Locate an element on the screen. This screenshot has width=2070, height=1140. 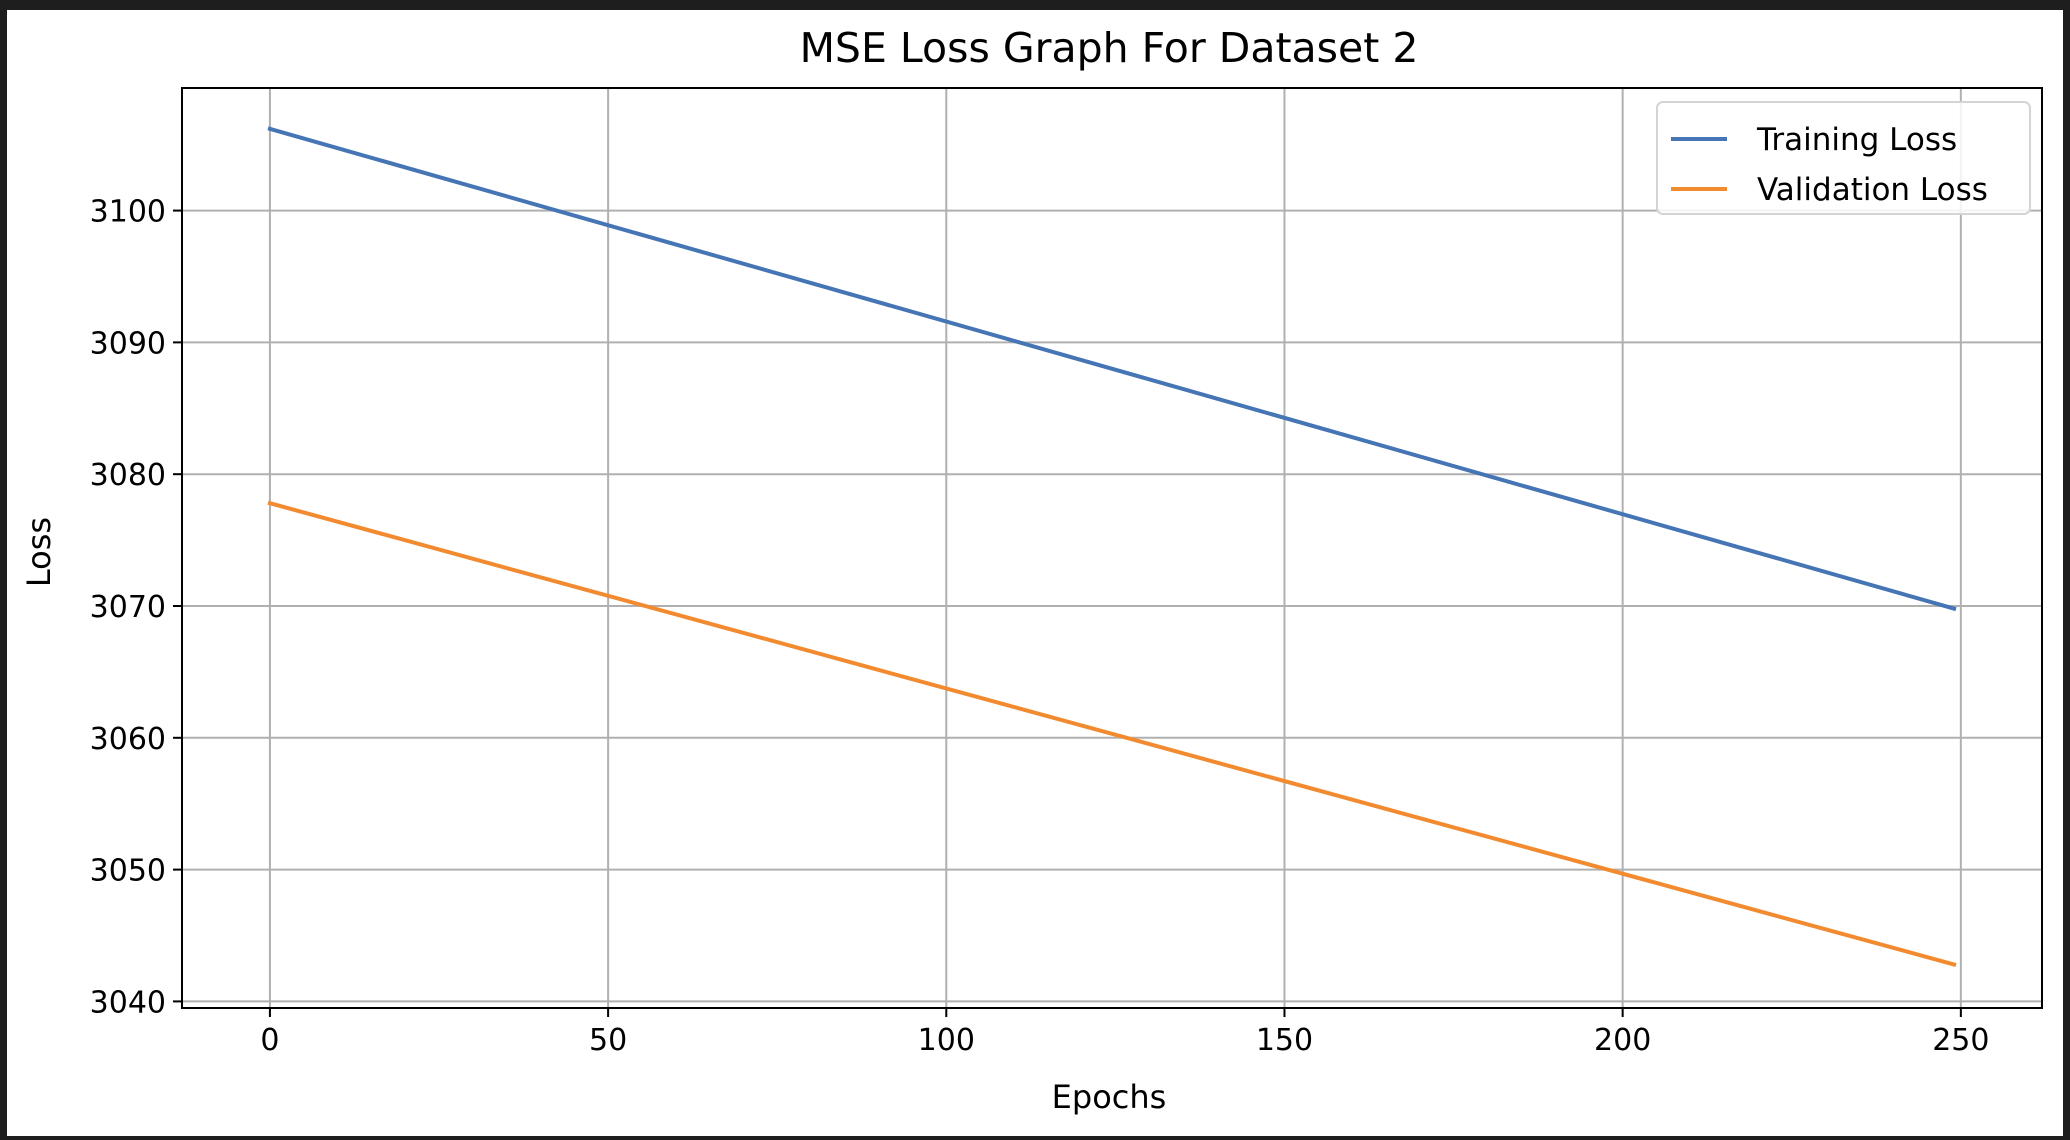
x-tick-label: 200 is located at coordinates (1622, 1040).